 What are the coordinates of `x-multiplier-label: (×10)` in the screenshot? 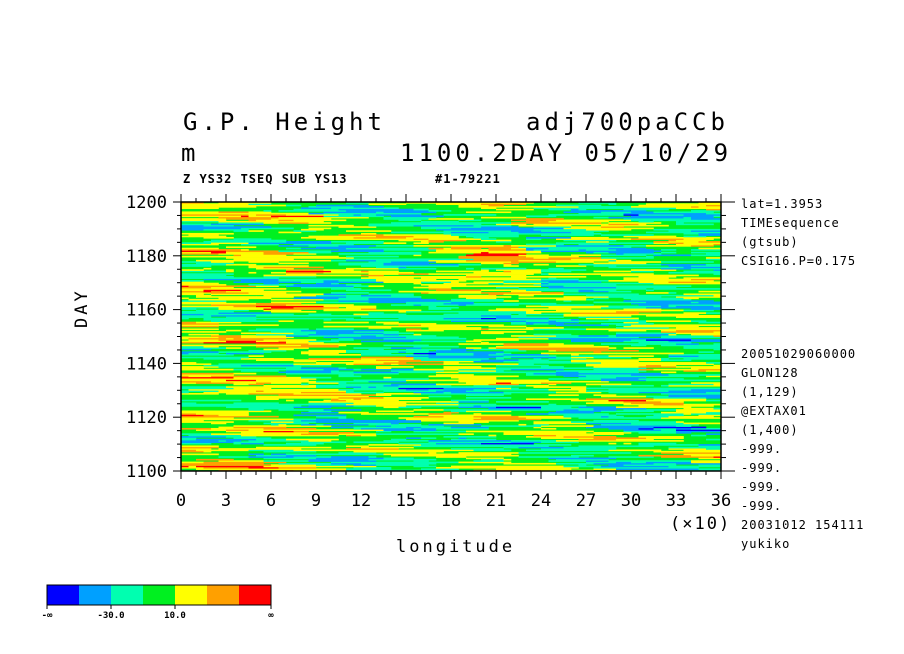 It's located at (701, 524).